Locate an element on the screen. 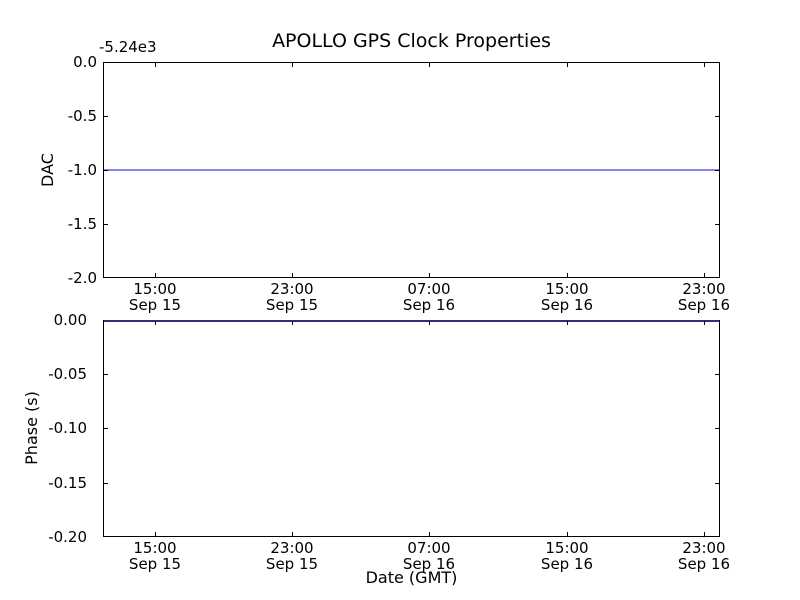 The image size is (800, 600). dac-axis-label: DAC is located at coordinates (47, 170).